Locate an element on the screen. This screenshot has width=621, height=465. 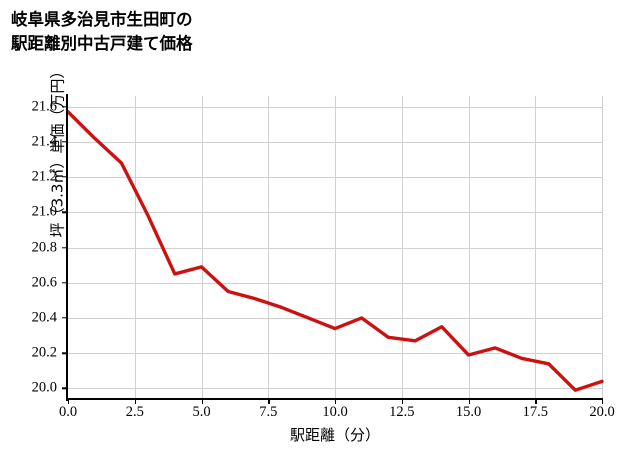
page-title: 岐阜県多治見市生田町の 駅距離別中古戸建て価格 is located at coordinates (102, 31).